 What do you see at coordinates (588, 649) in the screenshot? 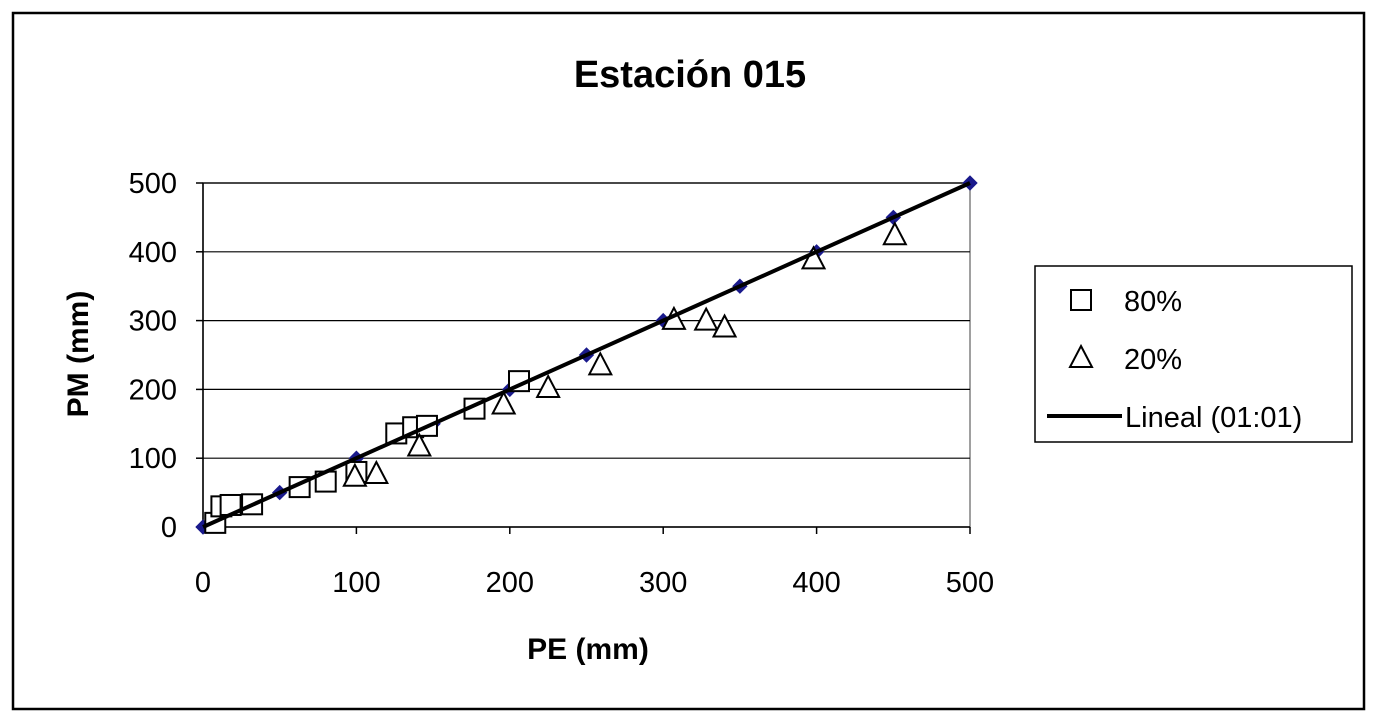
I see `x-axis-label: PE (mm)` at bounding box center [588, 649].